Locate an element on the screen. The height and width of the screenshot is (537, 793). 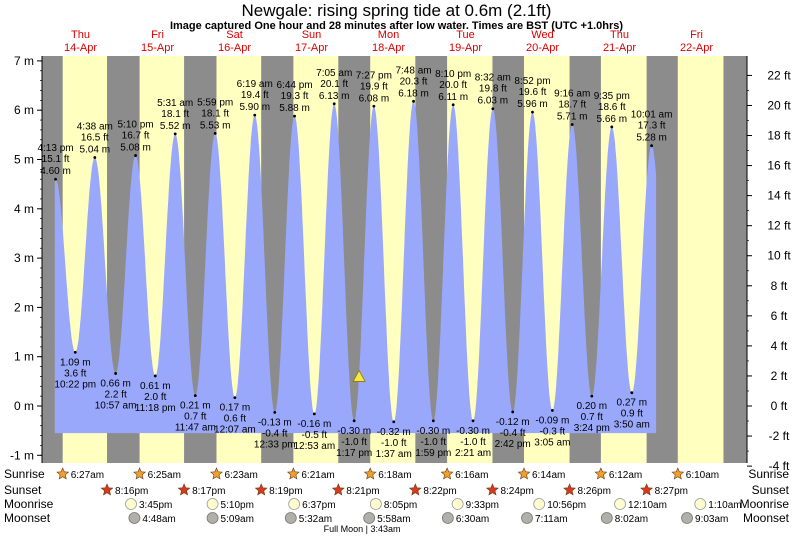
high-tide-time: 9:16 am is located at coordinates (572, 93).